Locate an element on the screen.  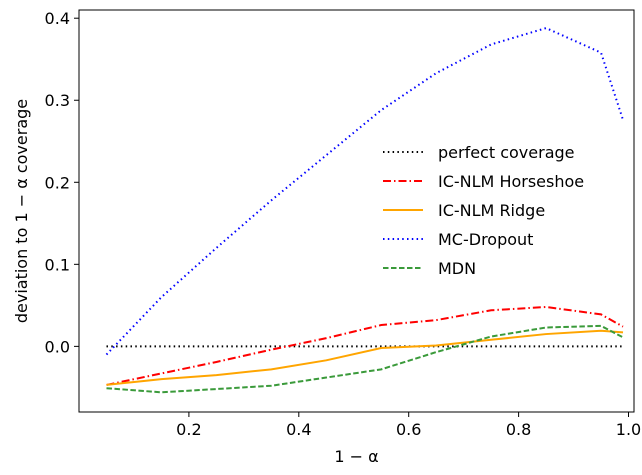
y-tick-label: 0.4 is located at coordinates (57, 18).